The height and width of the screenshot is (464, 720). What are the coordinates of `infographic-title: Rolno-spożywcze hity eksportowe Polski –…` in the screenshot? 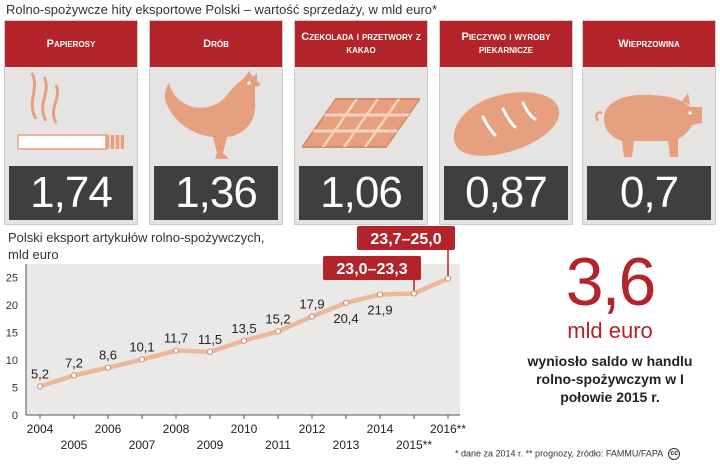 It's located at (222, 9).